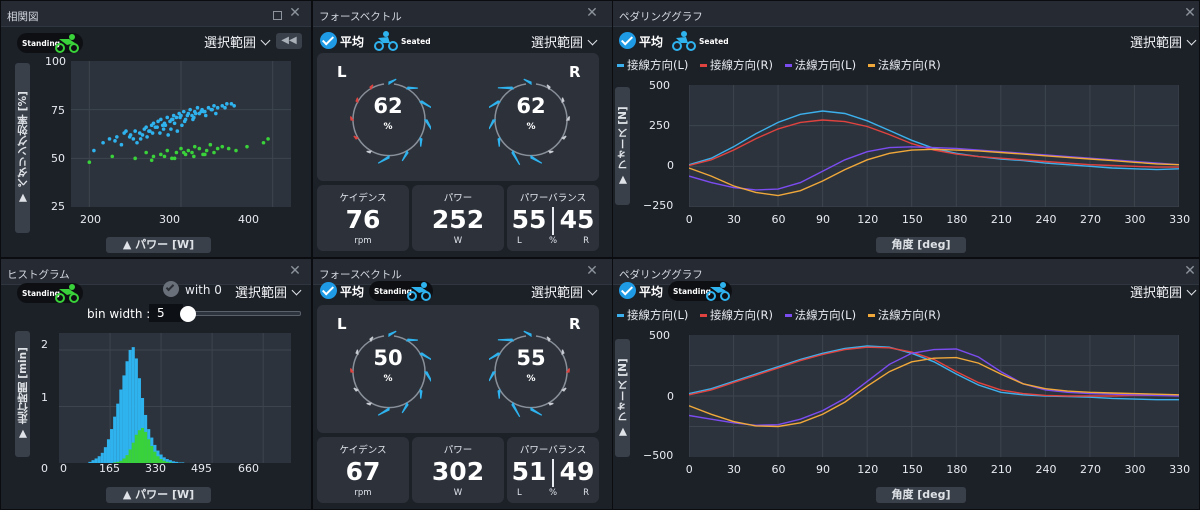  I want to click on cadence-unit: rpm, so click(363, 493).